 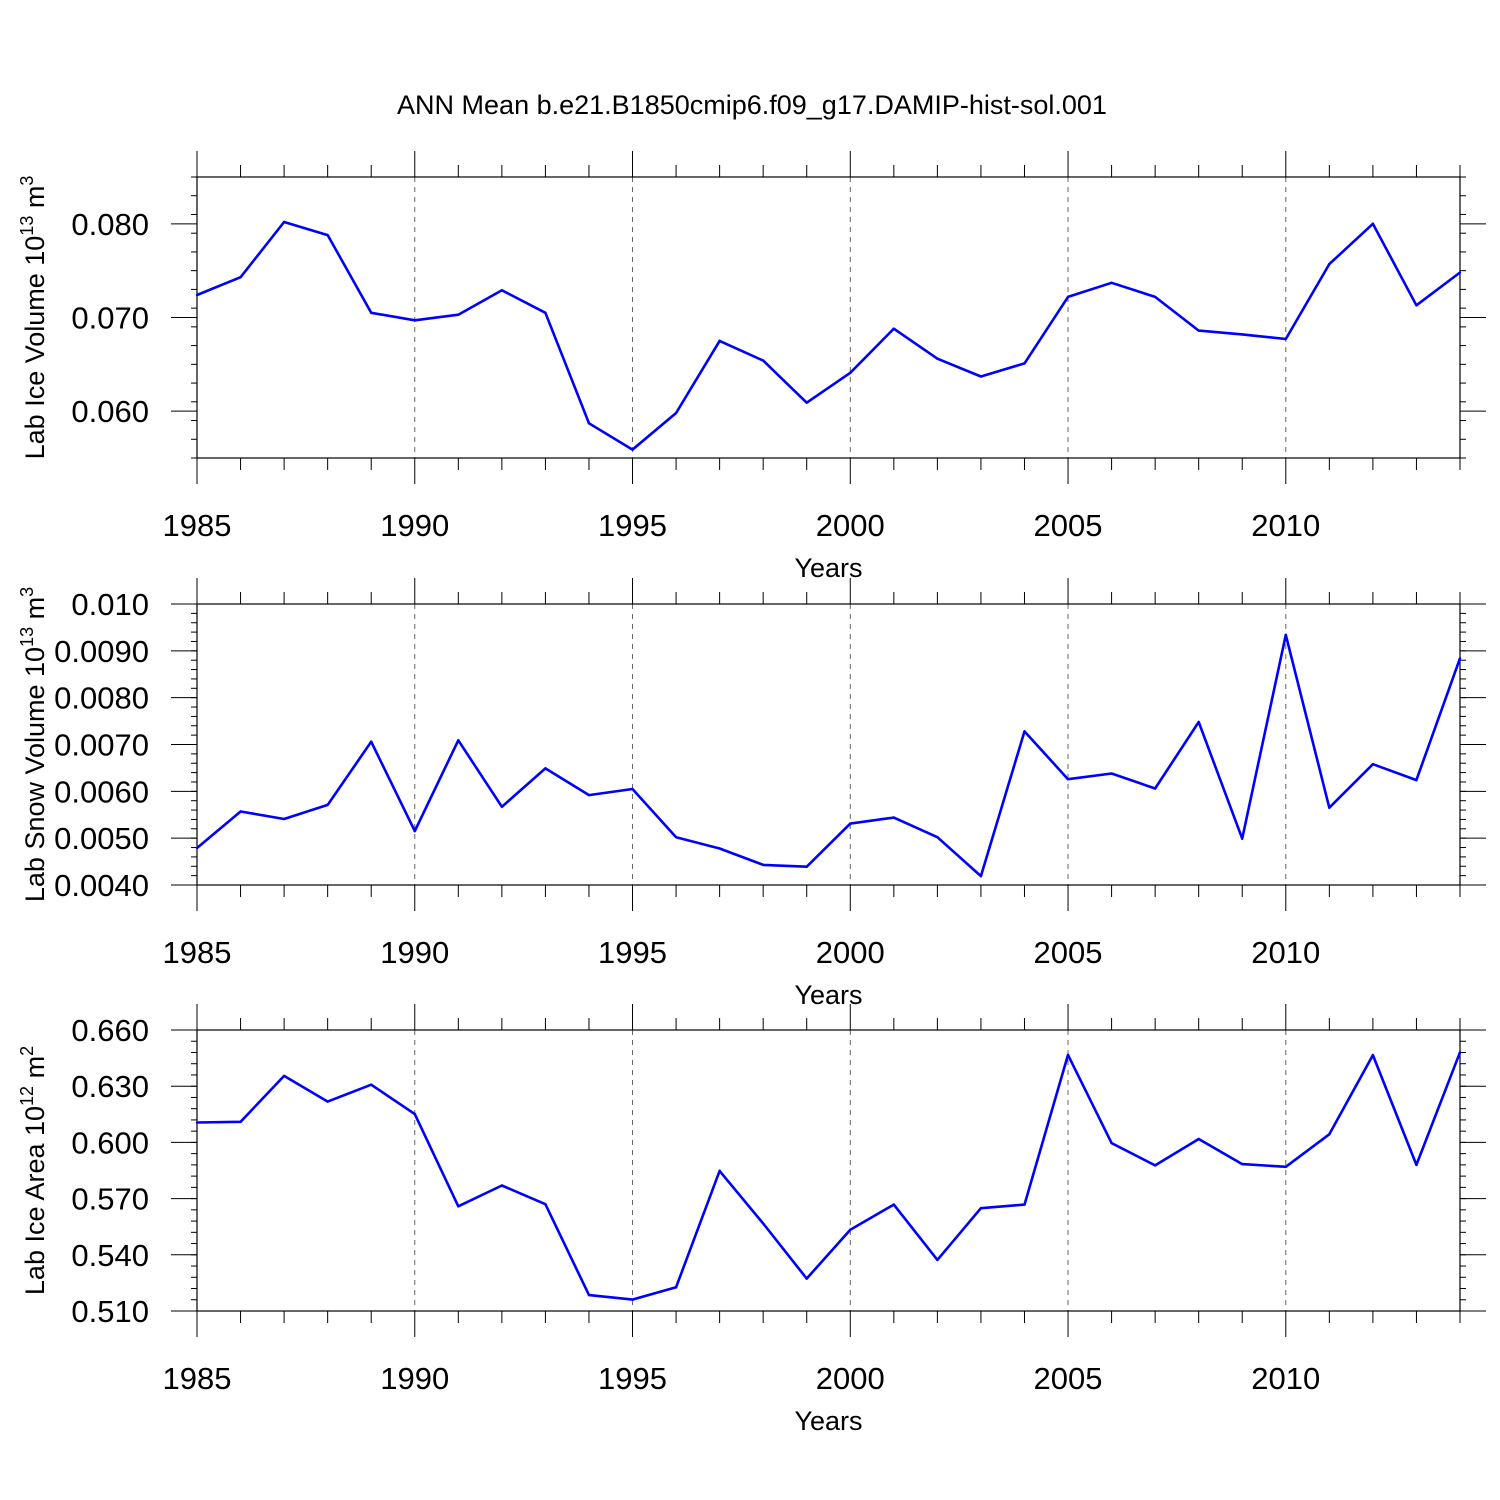 I want to click on y-axis-label-part: 3, so click(x=27, y=181).